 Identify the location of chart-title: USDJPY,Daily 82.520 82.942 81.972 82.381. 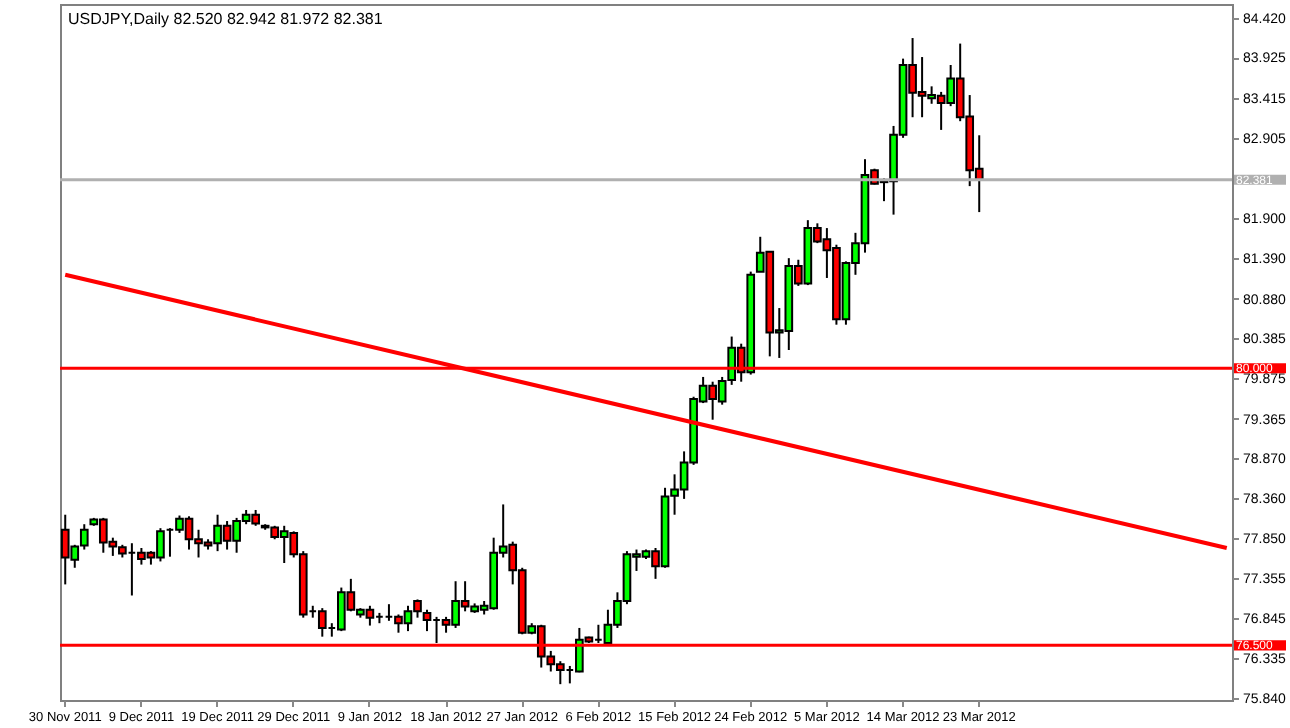
(226, 19).